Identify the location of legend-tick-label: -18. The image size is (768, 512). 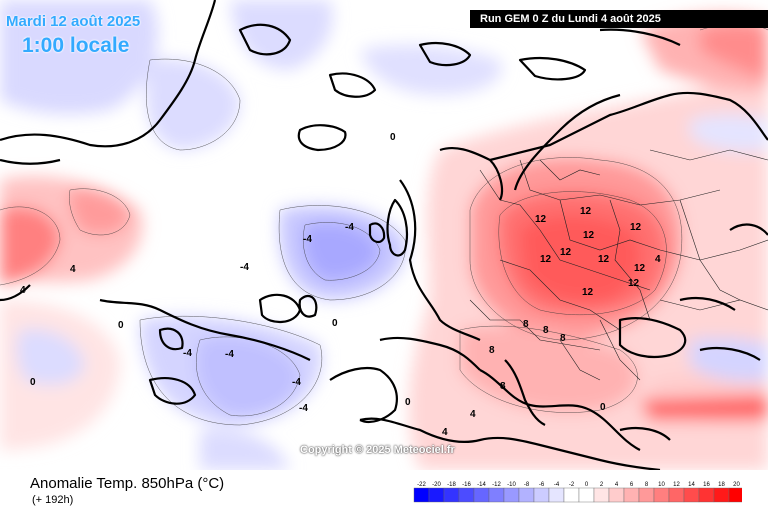
(451, 485).